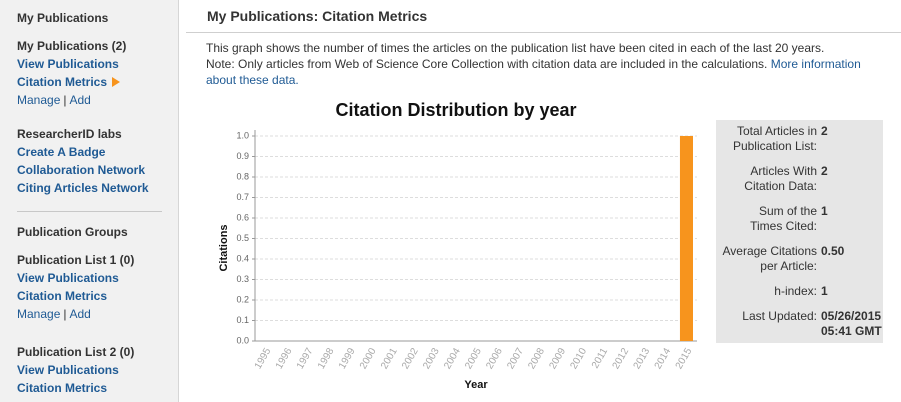 The image size is (901, 402). Describe the element at coordinates (774, 146) in the screenshot. I see `stat-label-line: Publication List:` at that location.